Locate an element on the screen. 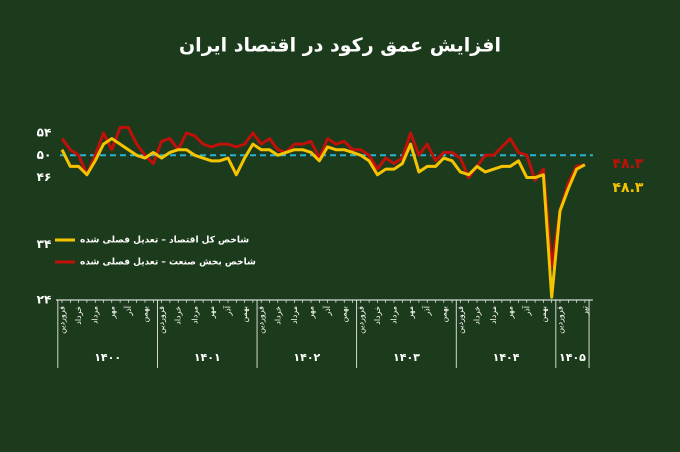 The image size is (680, 452). year-label: ۱۴۰۵ is located at coordinates (572, 357).